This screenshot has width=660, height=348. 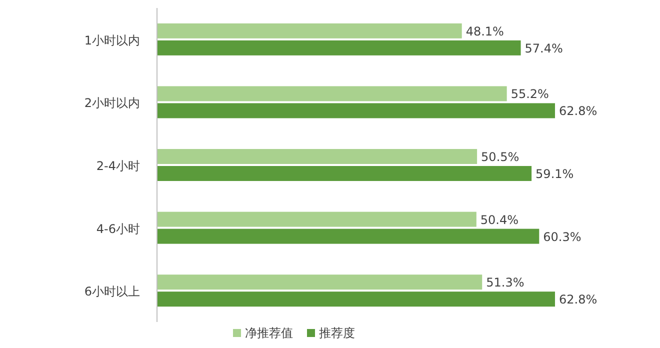 What do you see at coordinates (269, 333) in the screenshot?
I see `legend-label: 净推荐值` at bounding box center [269, 333].